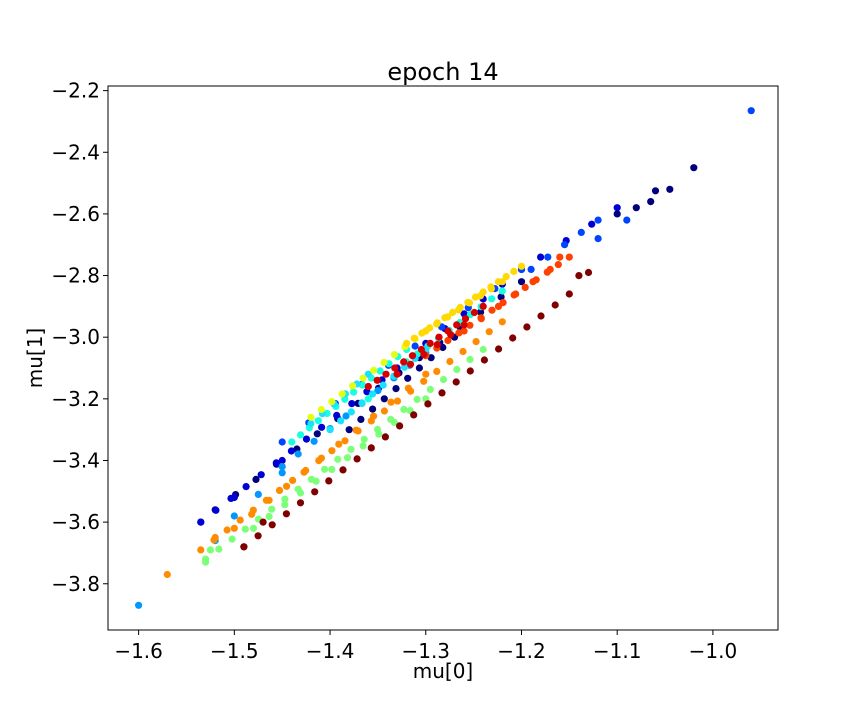 The width and height of the screenshot is (864, 720). What do you see at coordinates (75, 337) in the screenshot?
I see `y-tick-label: −3.0` at bounding box center [75, 337].